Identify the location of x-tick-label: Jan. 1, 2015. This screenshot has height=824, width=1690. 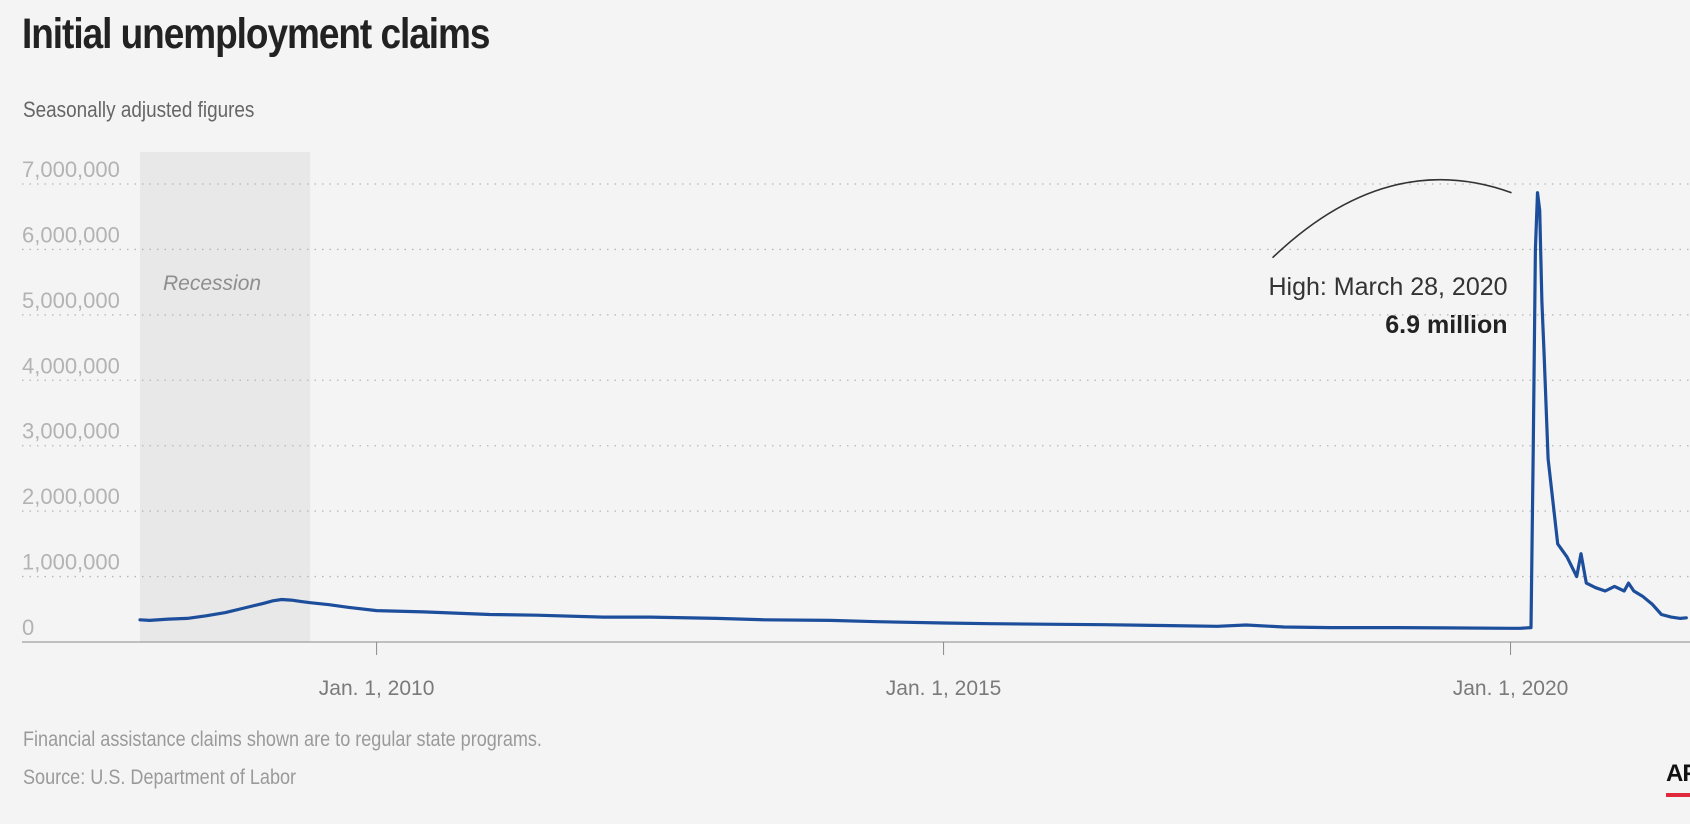
(944, 688).